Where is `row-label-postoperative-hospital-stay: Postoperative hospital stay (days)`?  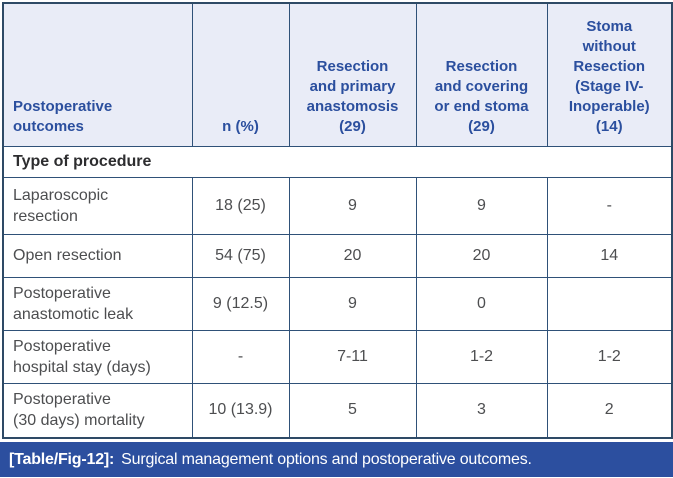 row-label-postoperative-hospital-stay: Postoperative hospital stay (days) is located at coordinates (97, 356).